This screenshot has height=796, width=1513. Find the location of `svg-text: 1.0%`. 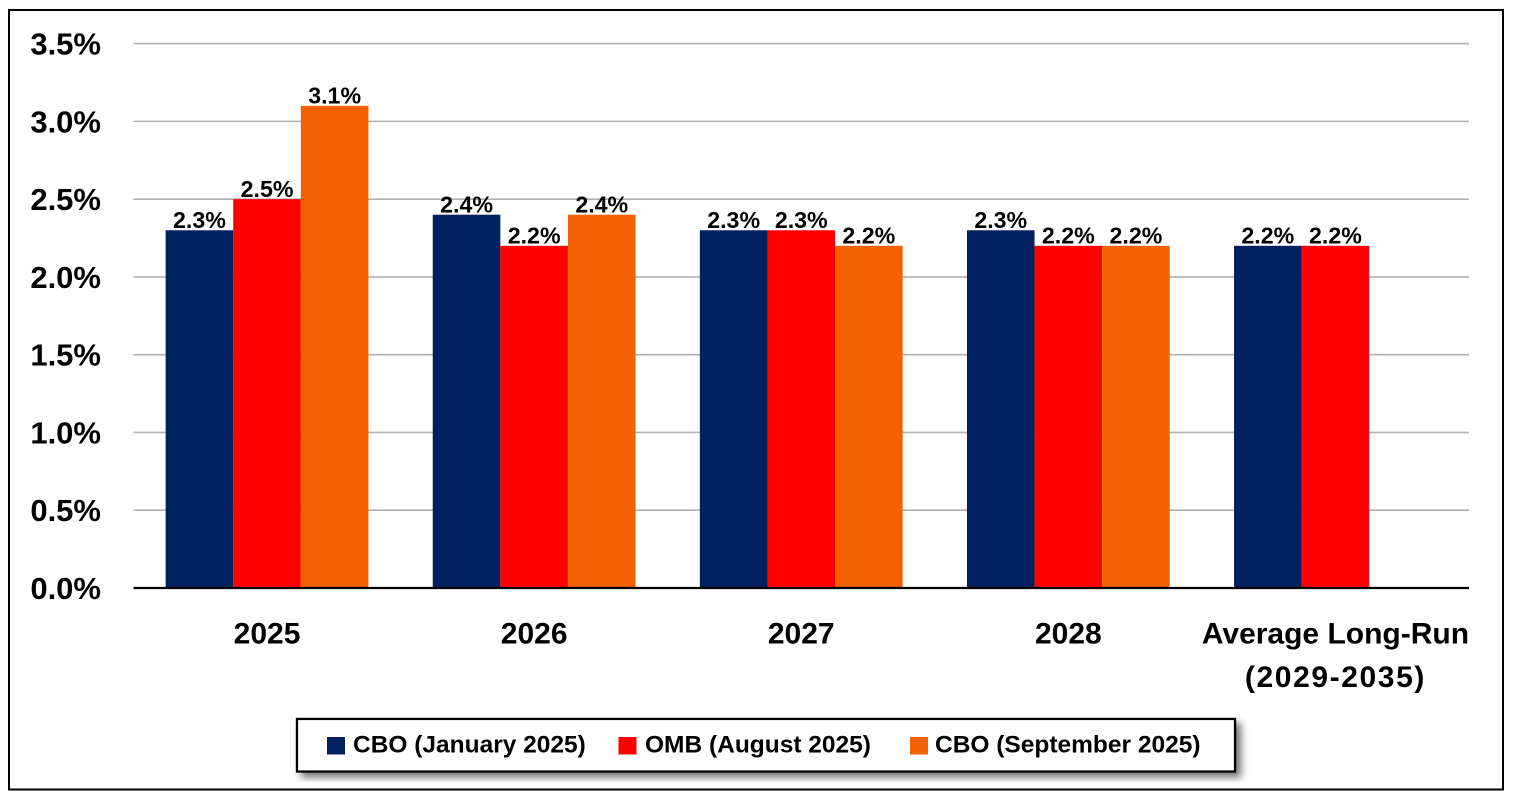

svg-text: 1.0% is located at coordinates (65, 432).